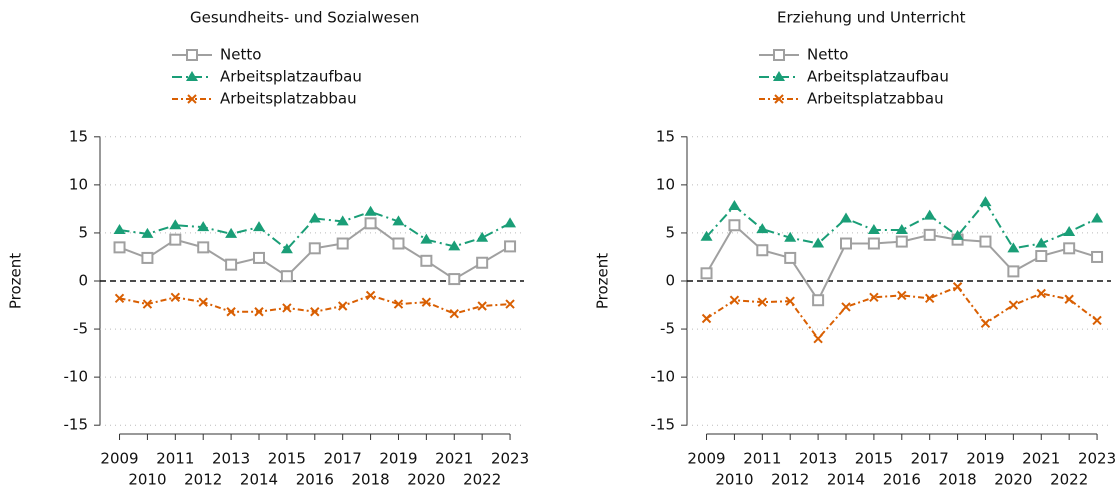  What do you see at coordinates (902, 480) in the screenshot?
I see `x-tick-label: 2016` at bounding box center [902, 480].